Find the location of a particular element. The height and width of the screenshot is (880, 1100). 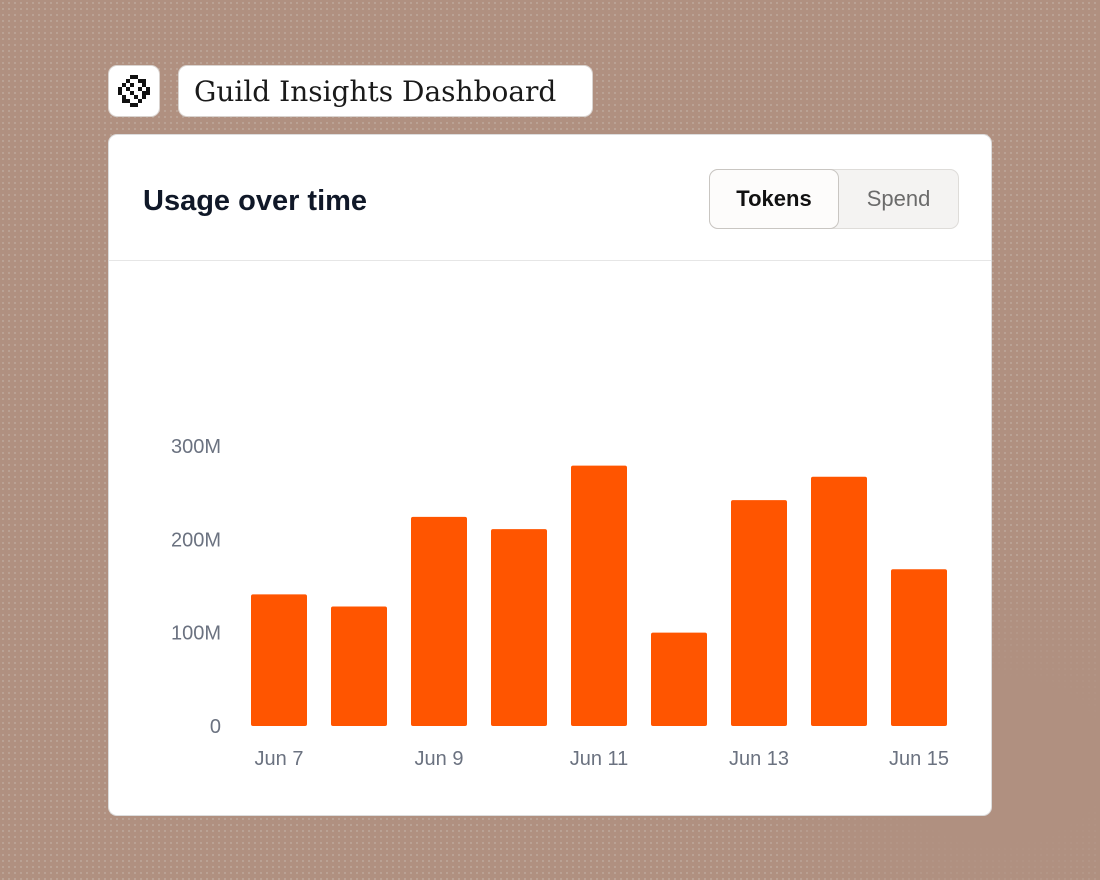

y-tick-label: 200M is located at coordinates (196, 540).